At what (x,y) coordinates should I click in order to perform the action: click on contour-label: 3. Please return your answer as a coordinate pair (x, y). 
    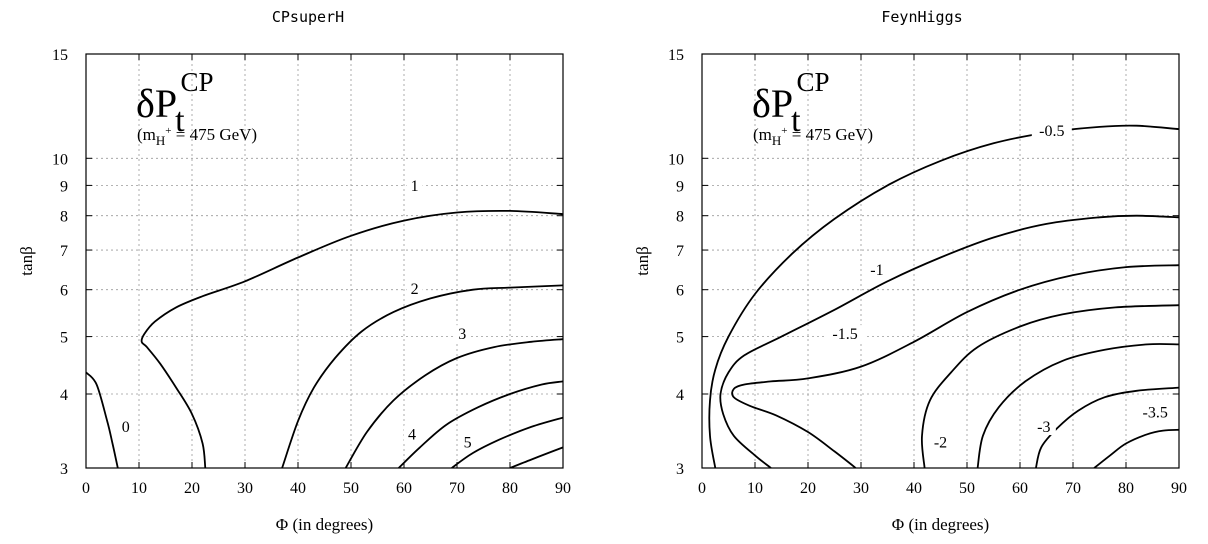
    Looking at the image, I should click on (462, 334).